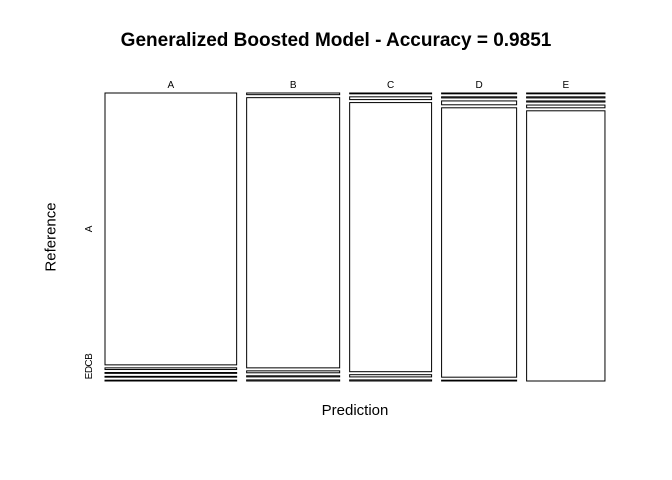  What do you see at coordinates (479, 103) in the screenshot?
I see `cell-pred-d-ref-c` at bounding box center [479, 103].